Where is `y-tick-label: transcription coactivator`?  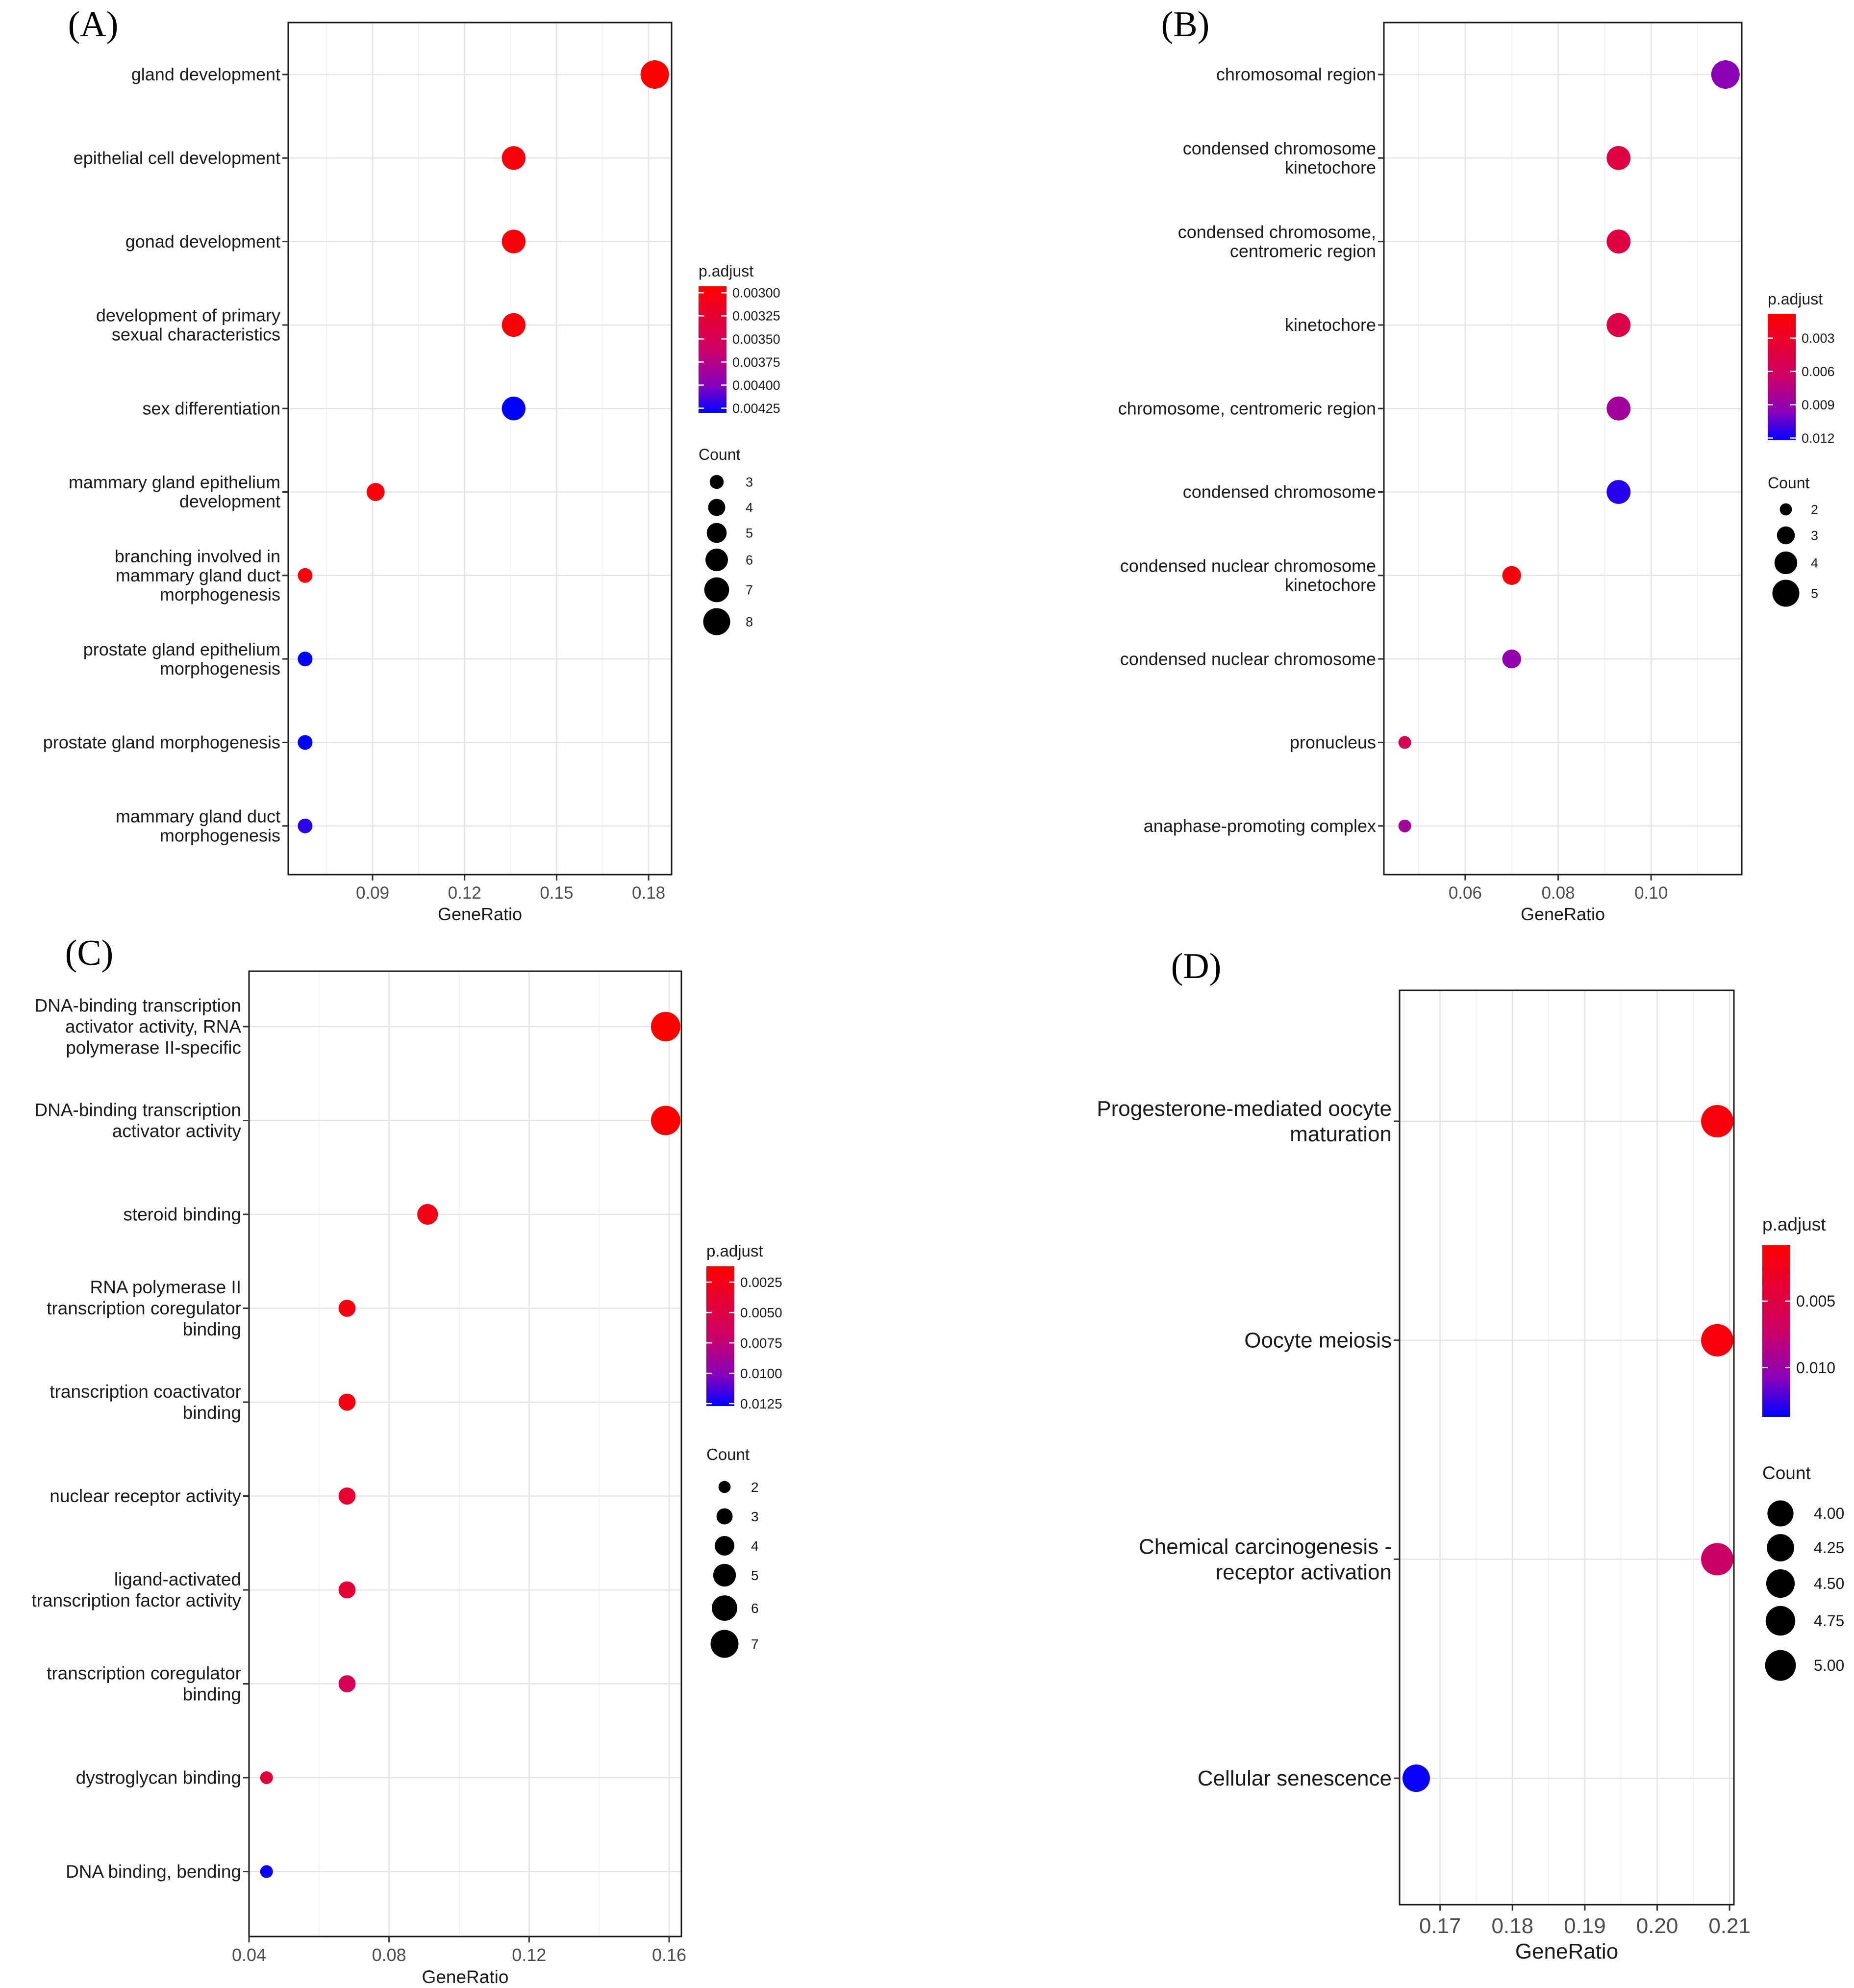 y-tick-label: transcription coactivator is located at coordinates (145, 1392).